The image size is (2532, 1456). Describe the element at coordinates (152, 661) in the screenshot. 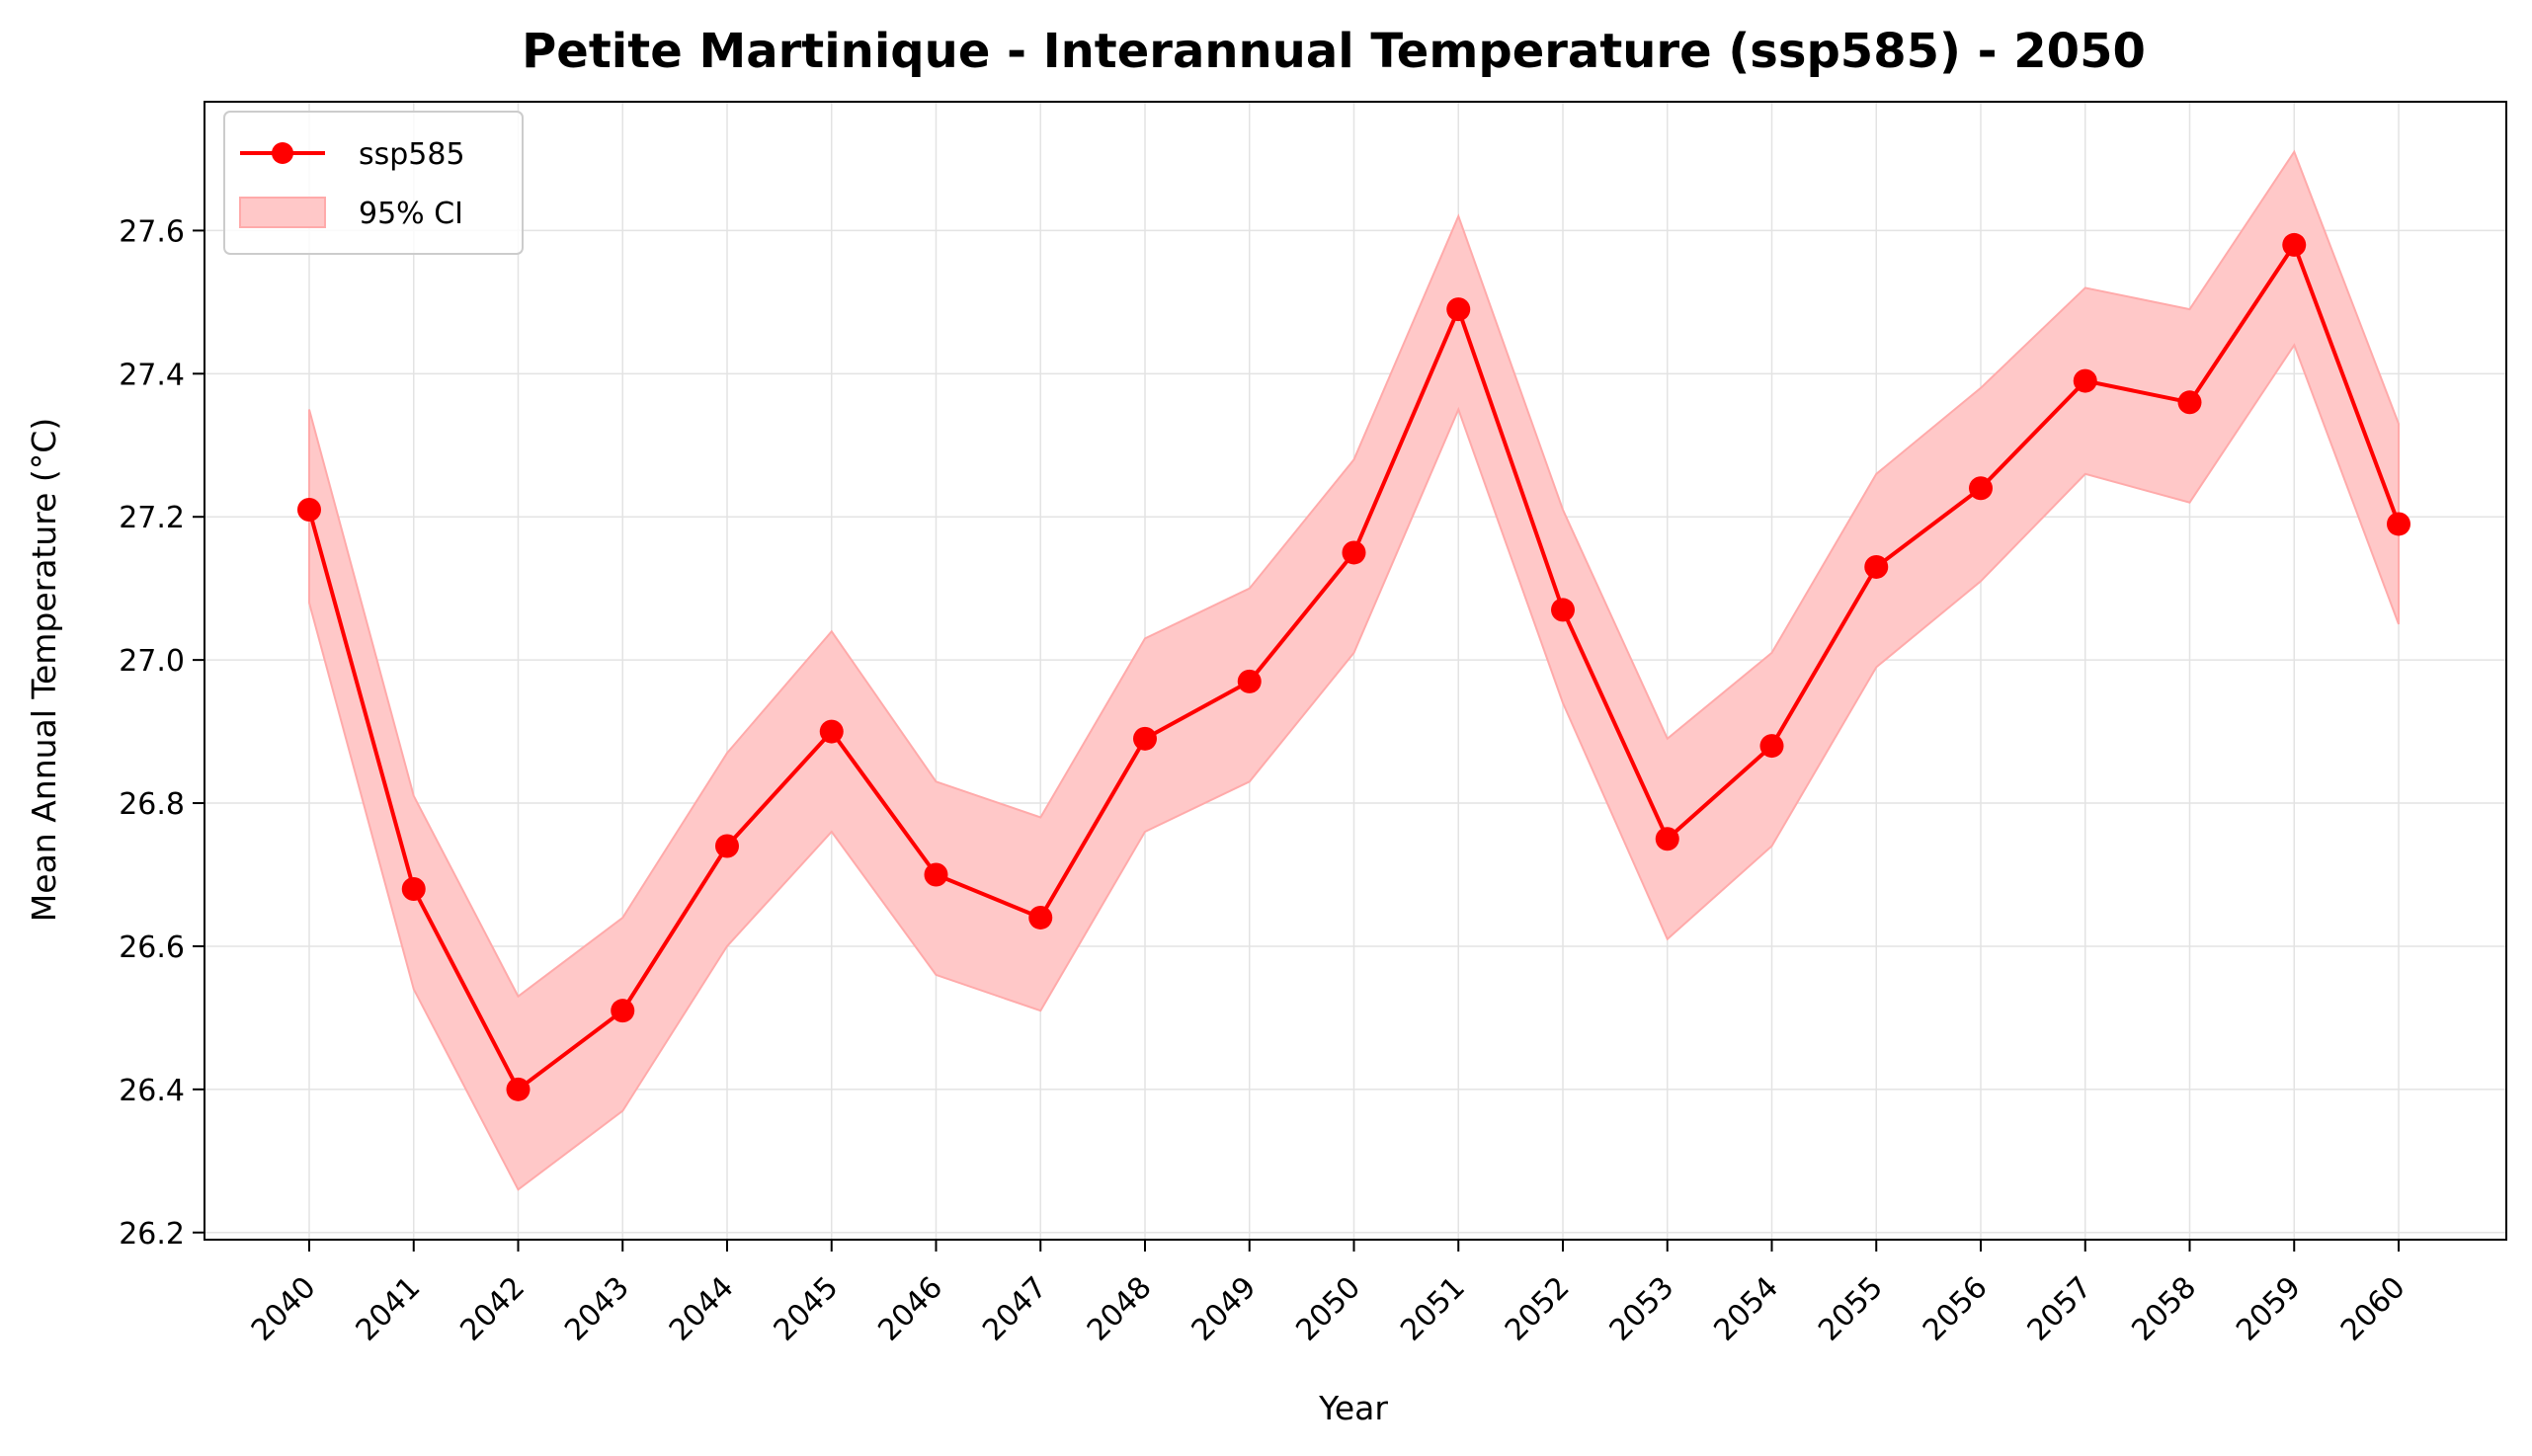

I see `y-tick-label: 27.0` at that location.